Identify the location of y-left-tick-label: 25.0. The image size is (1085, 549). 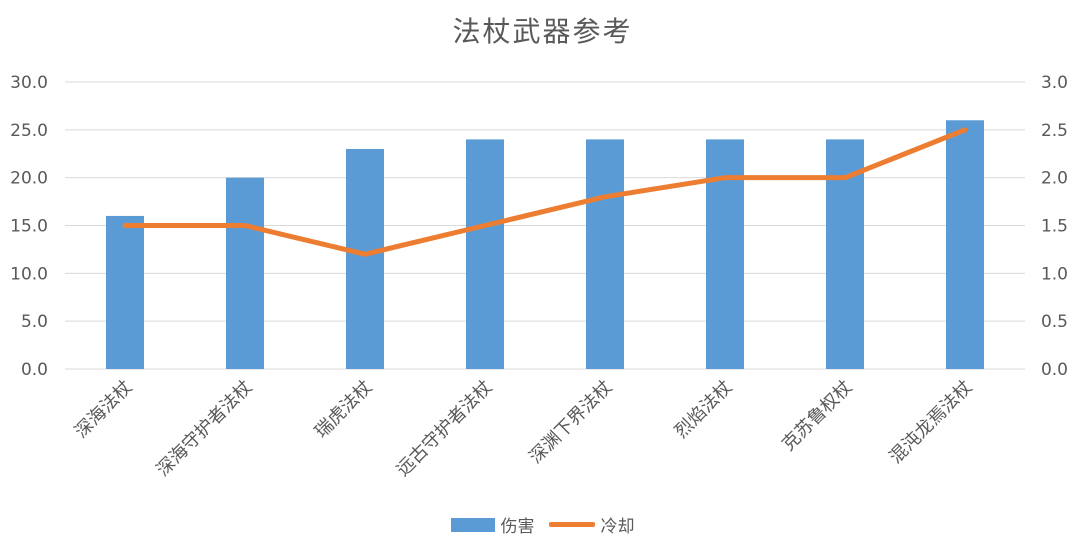
(29, 131).